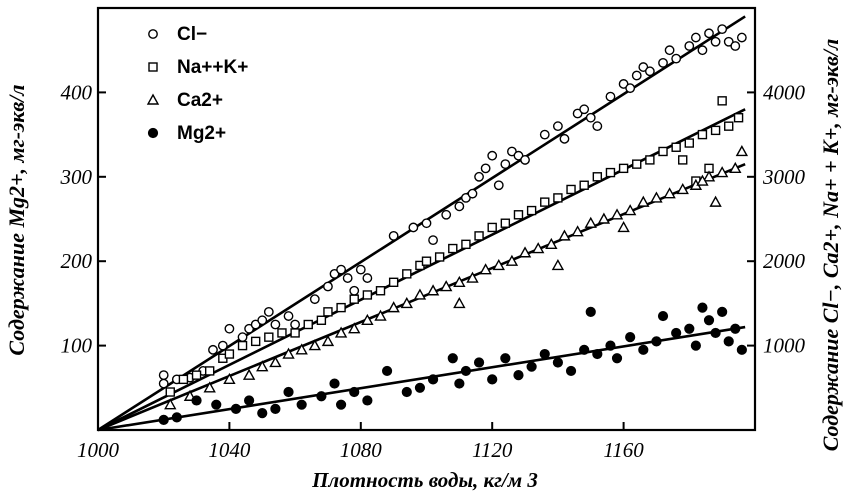 This screenshot has height=500, width=853. What do you see at coordinates (192, 34) in the screenshot?
I see `legend-label: Cl−` at bounding box center [192, 34].